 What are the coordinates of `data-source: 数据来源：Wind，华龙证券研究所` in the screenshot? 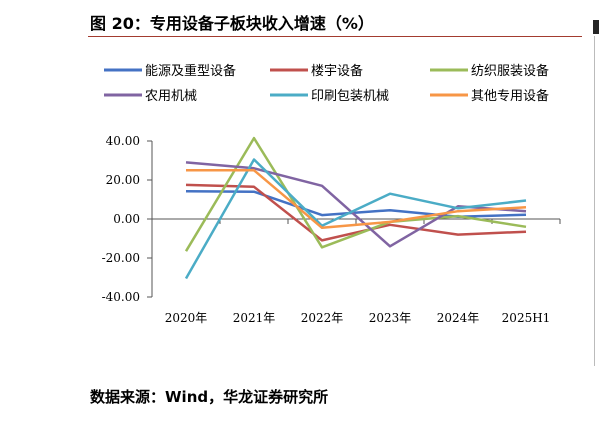 It's located at (209, 397).